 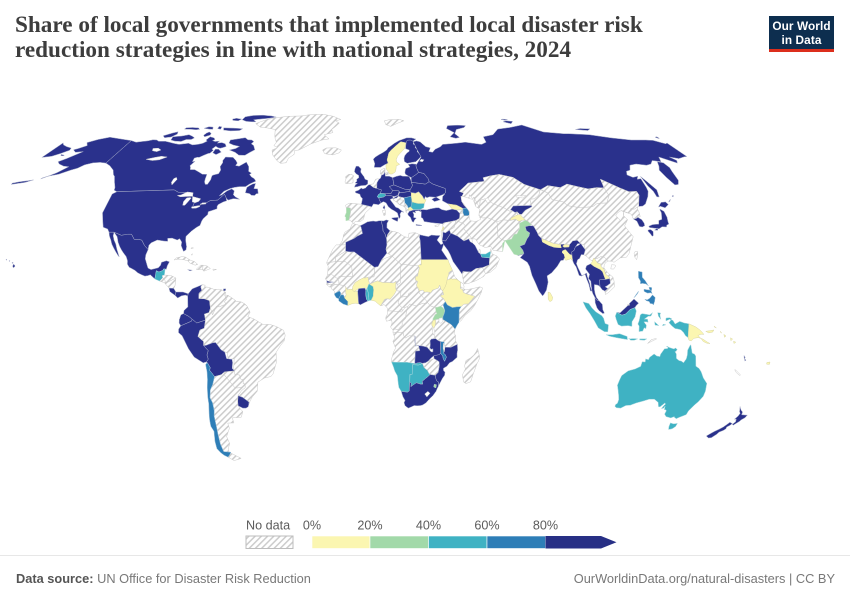 What do you see at coordinates (428, 526) in the screenshot?
I see `svg-text: 40%` at bounding box center [428, 526].